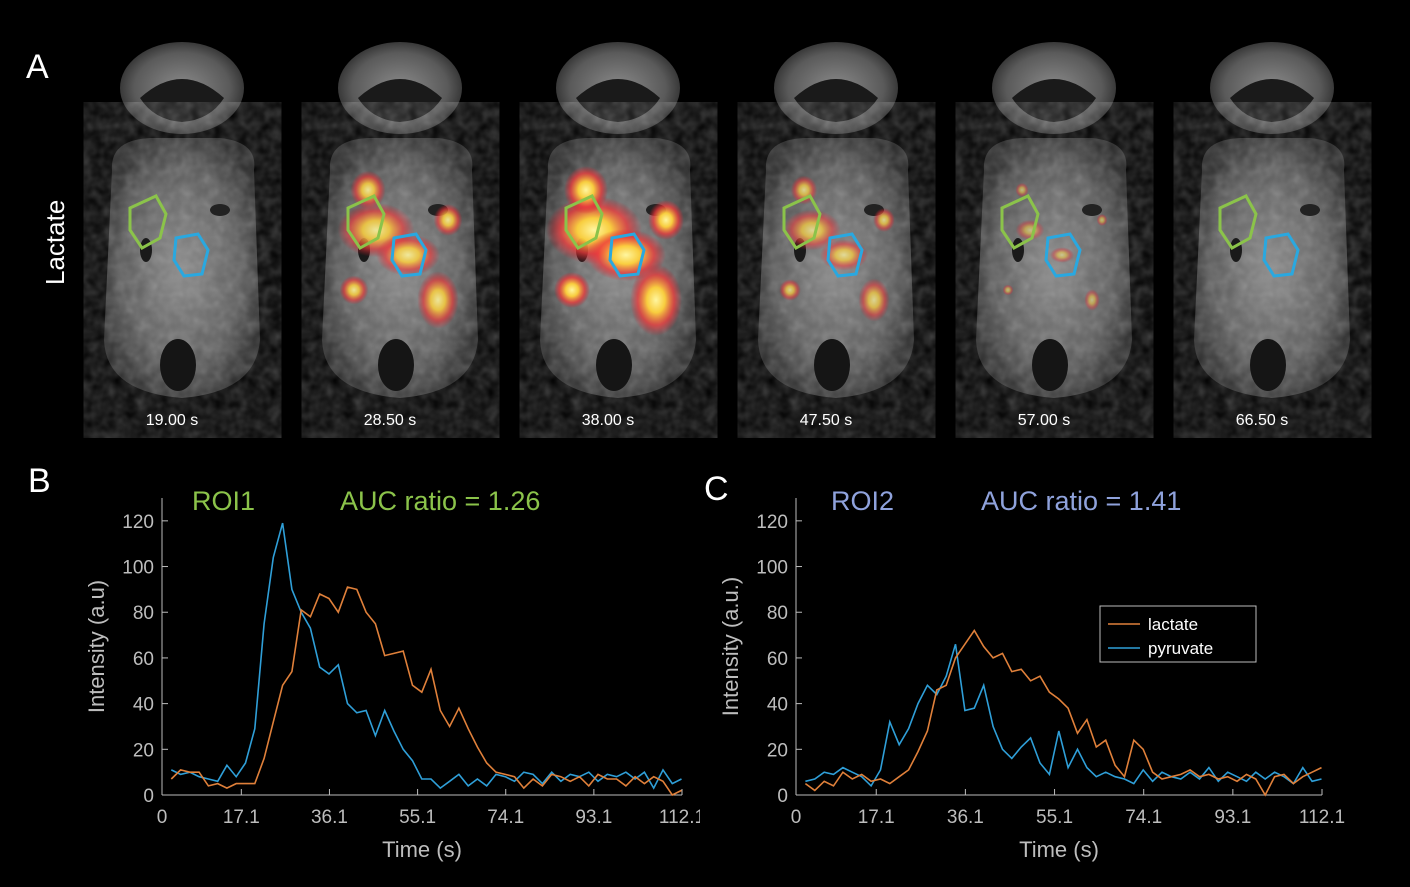 The width and height of the screenshot is (1410, 887). What do you see at coordinates (96, 646) in the screenshot?
I see `y-axis-label: Intensity (a.u)` at bounding box center [96, 646].